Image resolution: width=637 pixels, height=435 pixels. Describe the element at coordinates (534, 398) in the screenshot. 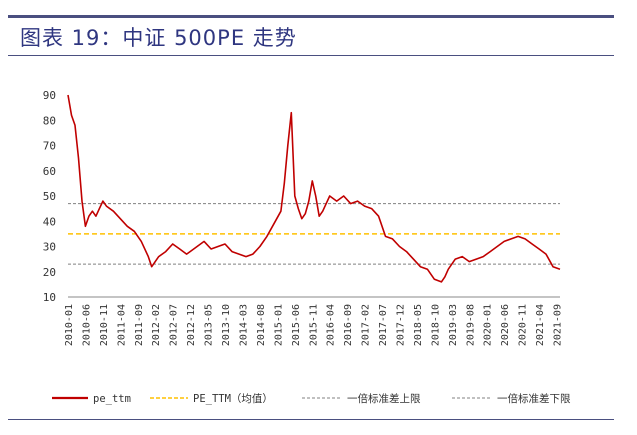

I see `legend-label: 一倍标准差下限` at that location.